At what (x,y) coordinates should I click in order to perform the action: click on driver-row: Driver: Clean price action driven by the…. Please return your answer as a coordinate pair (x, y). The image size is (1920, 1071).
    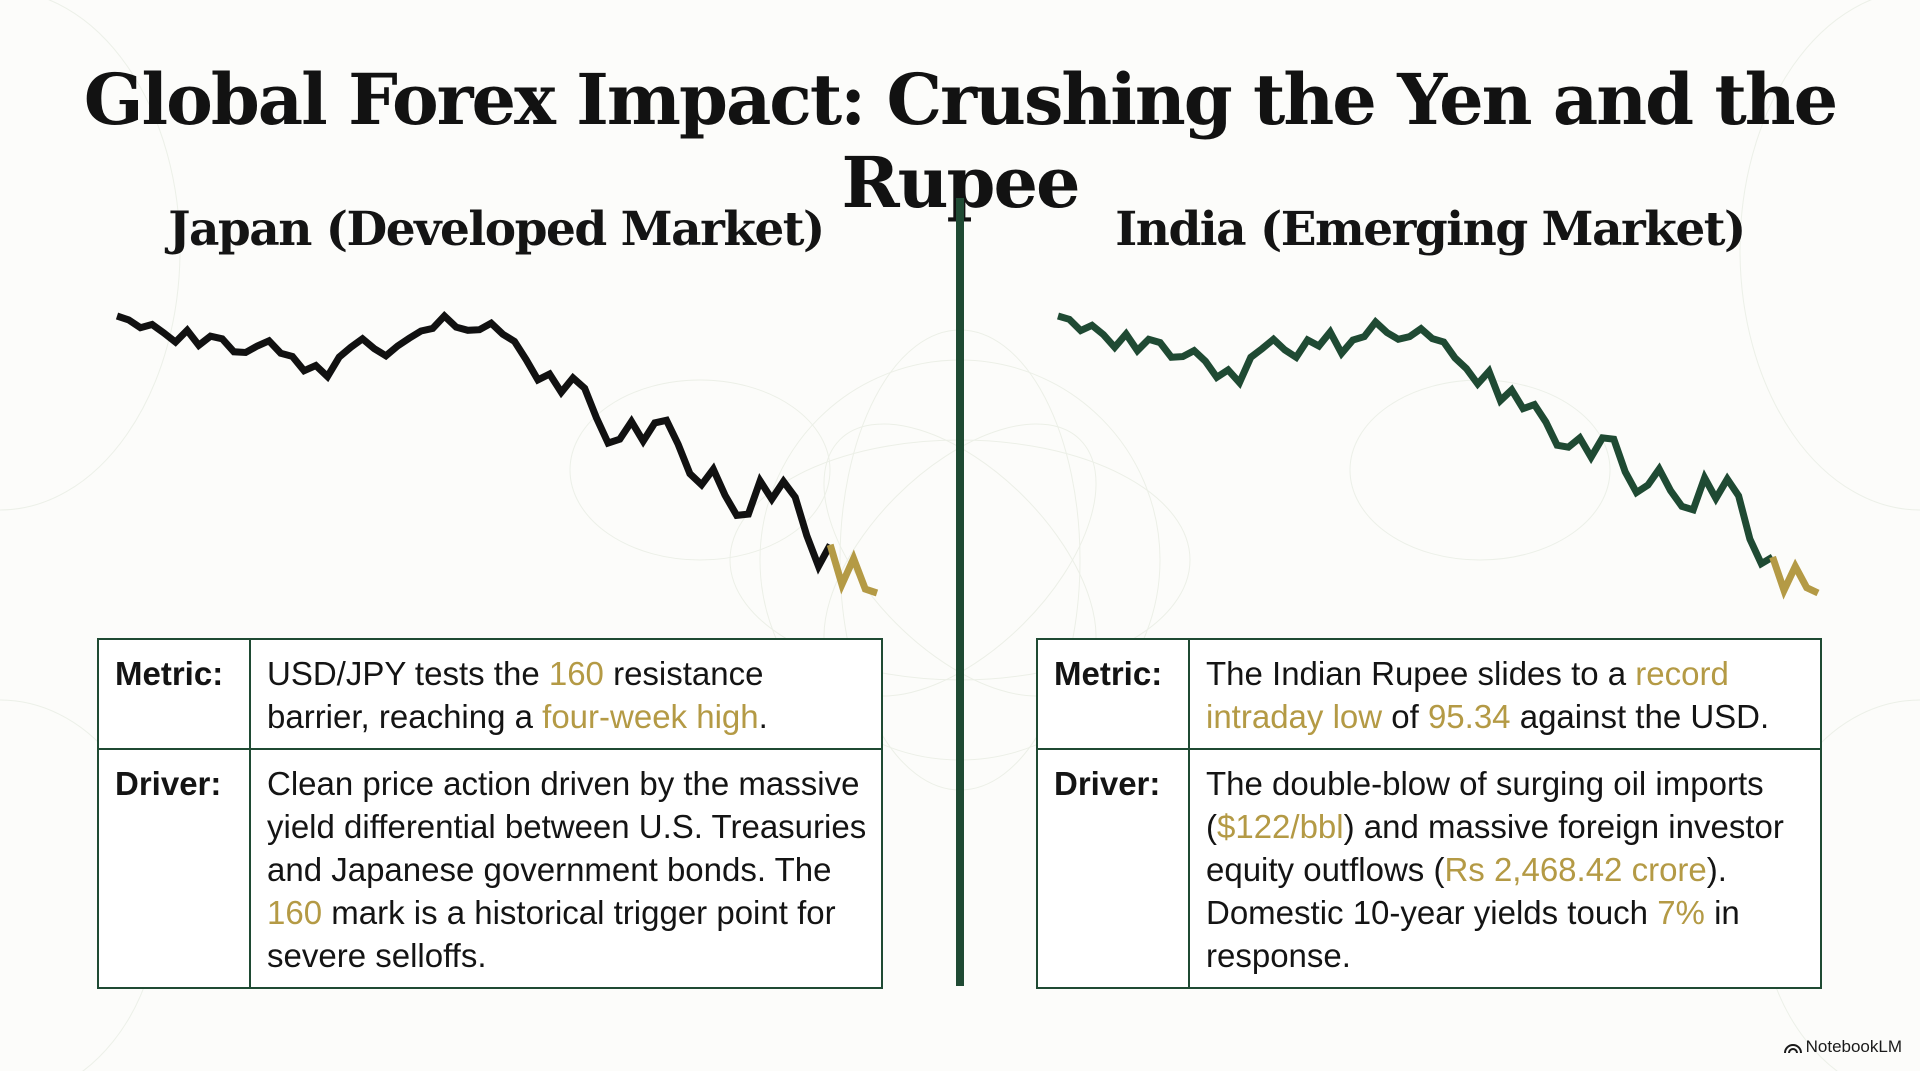
    Looking at the image, I should click on (490, 868).